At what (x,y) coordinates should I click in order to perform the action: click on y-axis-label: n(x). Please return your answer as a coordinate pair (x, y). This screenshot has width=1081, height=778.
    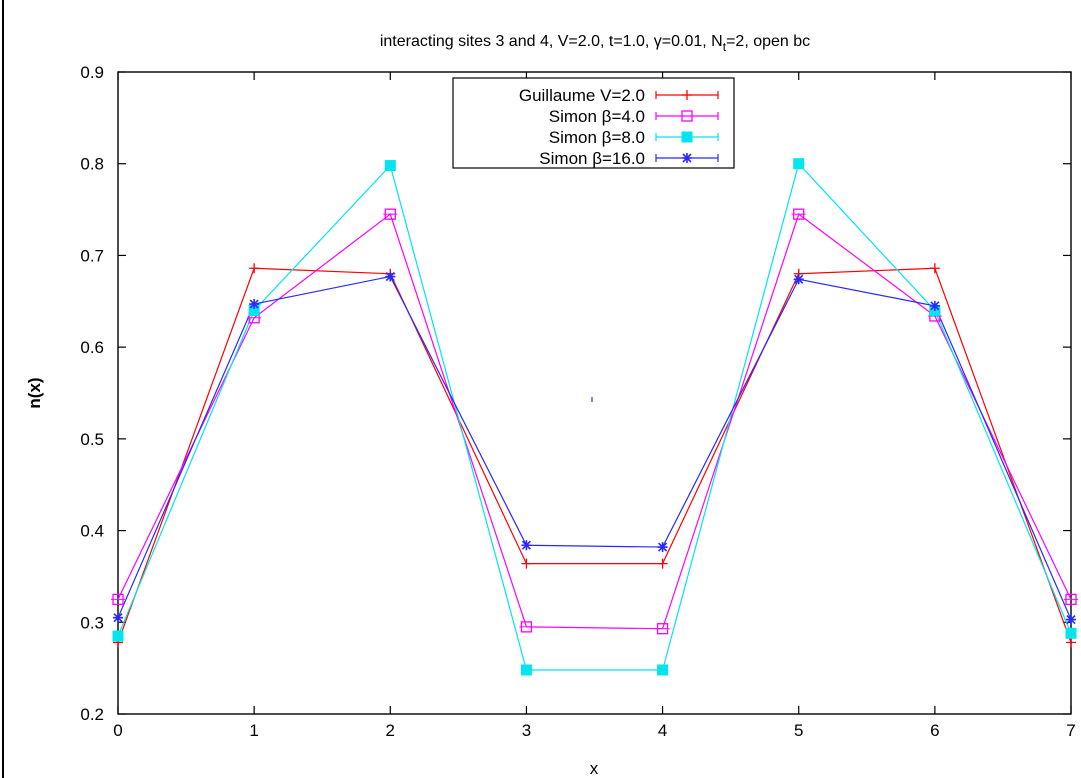
    Looking at the image, I should click on (34, 392).